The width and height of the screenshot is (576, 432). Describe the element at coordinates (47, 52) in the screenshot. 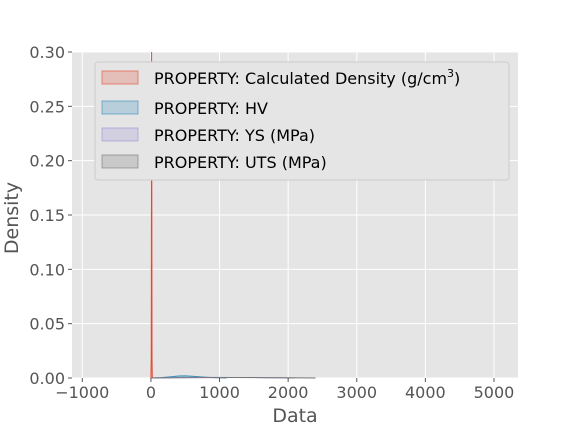

I see `y-tick-label: 0.30` at that location.